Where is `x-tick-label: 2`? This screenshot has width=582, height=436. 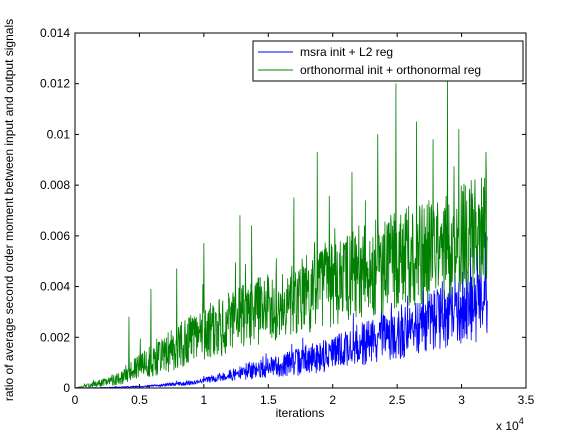
x-tick-label: 2 is located at coordinates (332, 400).